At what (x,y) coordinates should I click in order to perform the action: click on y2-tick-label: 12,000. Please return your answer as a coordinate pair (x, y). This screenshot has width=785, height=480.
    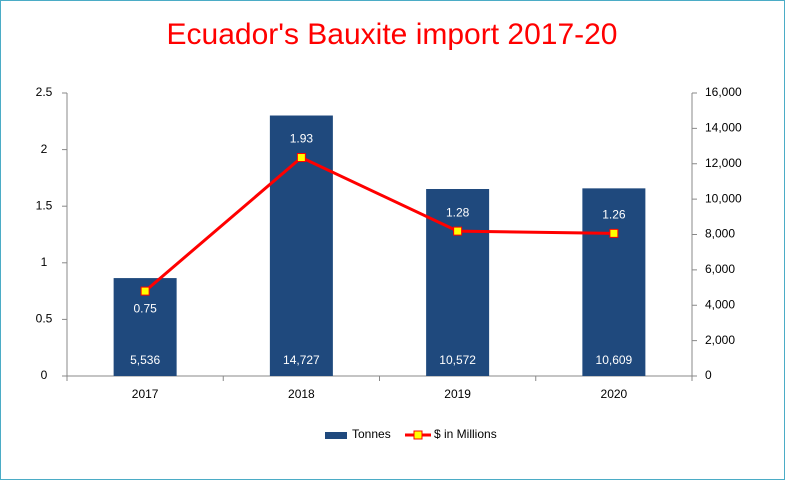
    Looking at the image, I should click on (723, 163).